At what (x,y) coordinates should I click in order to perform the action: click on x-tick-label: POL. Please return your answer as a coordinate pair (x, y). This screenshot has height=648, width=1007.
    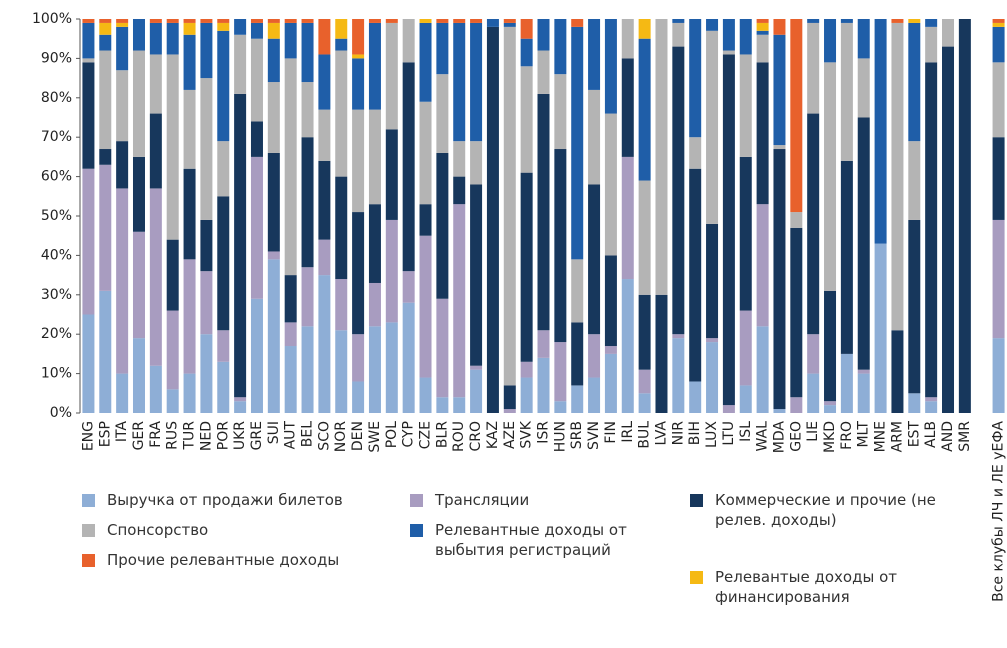
    Looking at the image, I should click on (392, 434).